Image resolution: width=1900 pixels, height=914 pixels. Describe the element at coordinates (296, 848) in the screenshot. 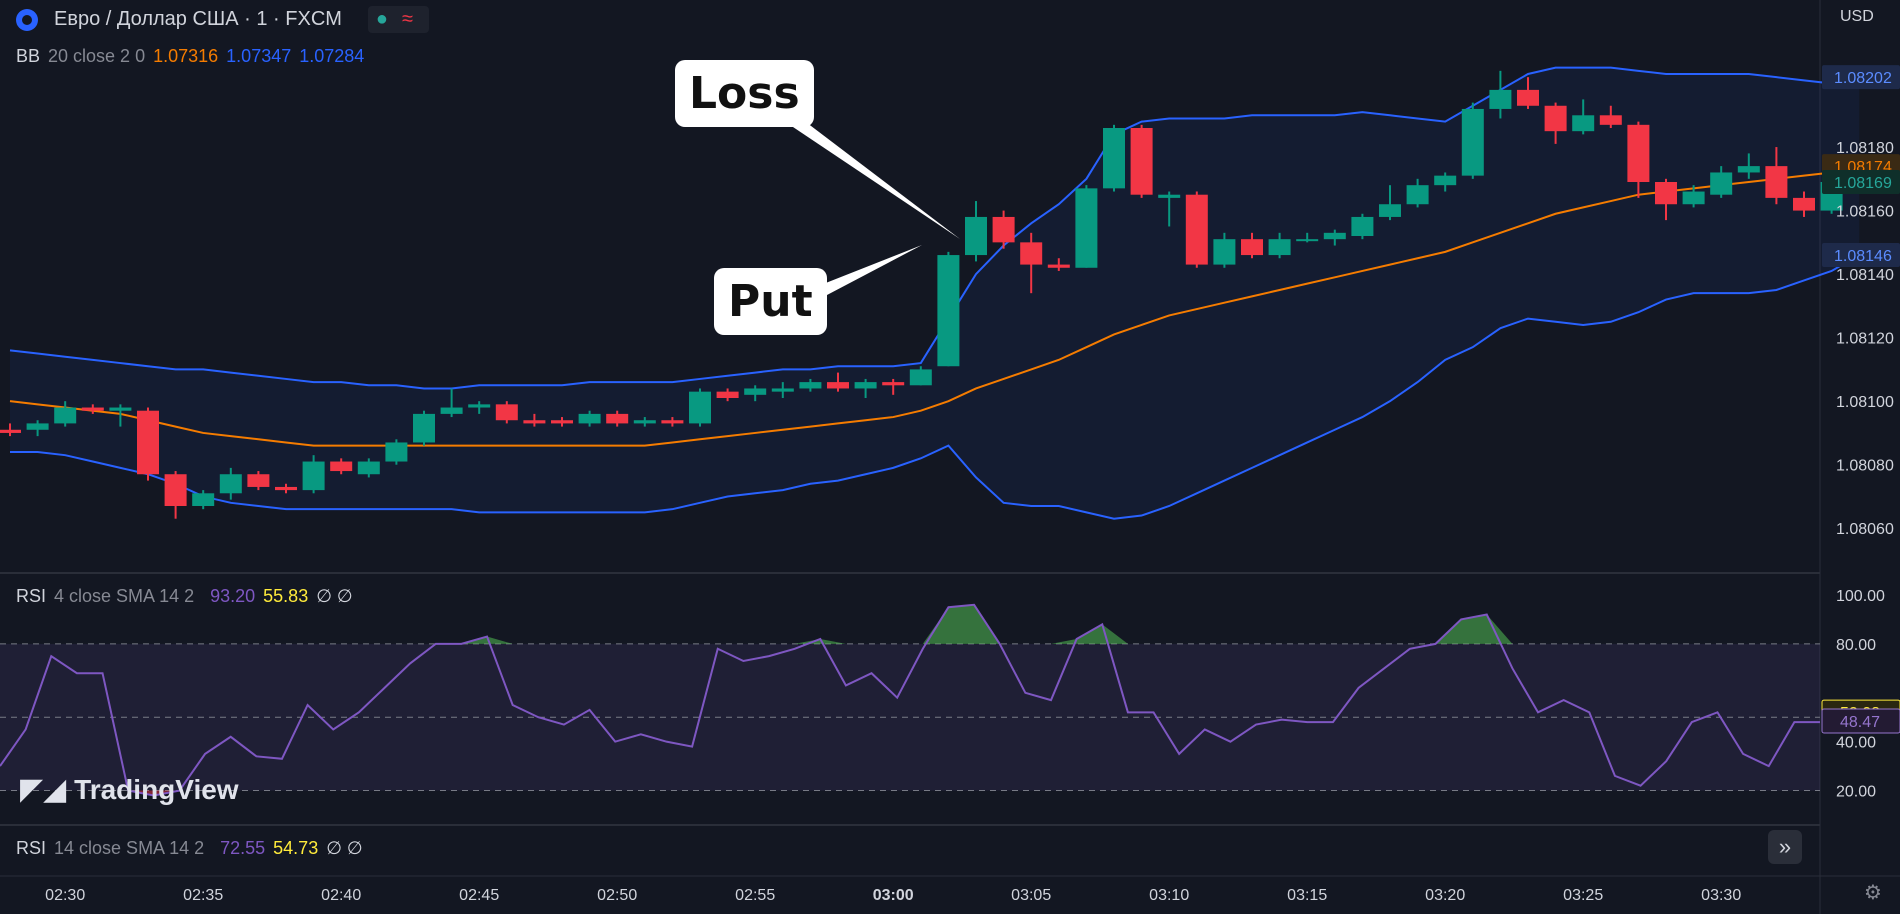

I see `rsi14-legend-sma: 54.73` at that location.